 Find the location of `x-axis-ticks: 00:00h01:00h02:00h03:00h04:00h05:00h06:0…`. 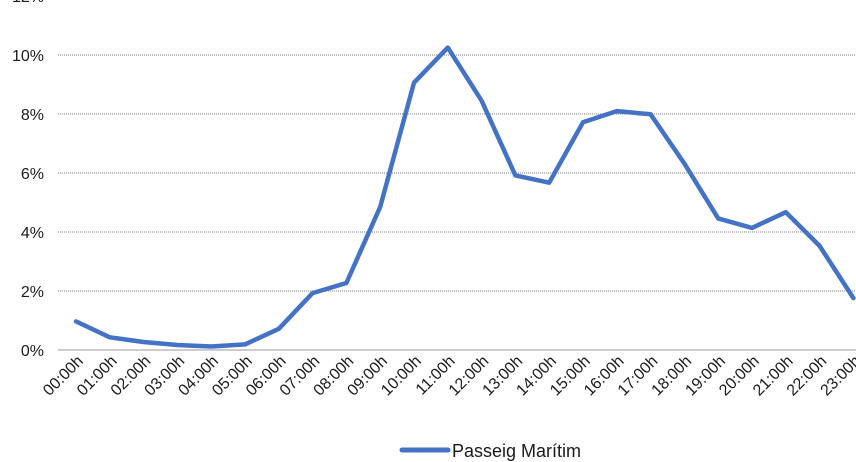

x-axis-ticks: 00:00h01:00h02:00h03:00h04:00h05:00h06:0… is located at coordinates (448, 376).